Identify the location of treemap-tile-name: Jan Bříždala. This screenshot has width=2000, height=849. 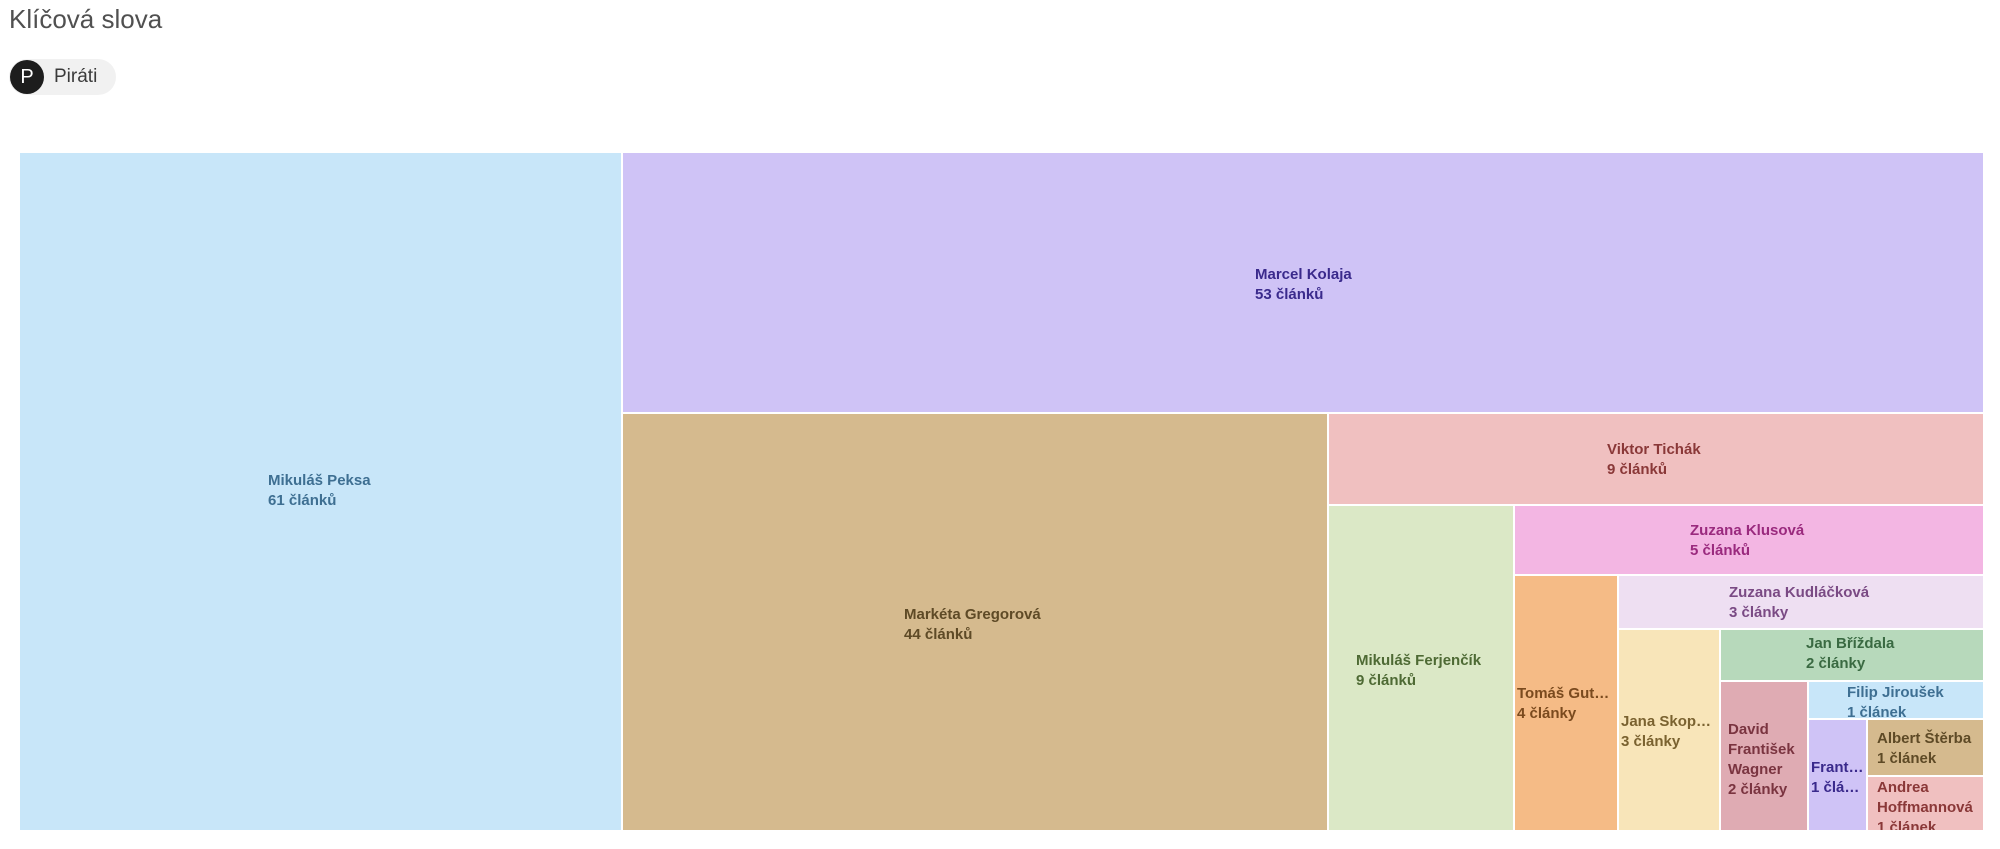
(1850, 643).